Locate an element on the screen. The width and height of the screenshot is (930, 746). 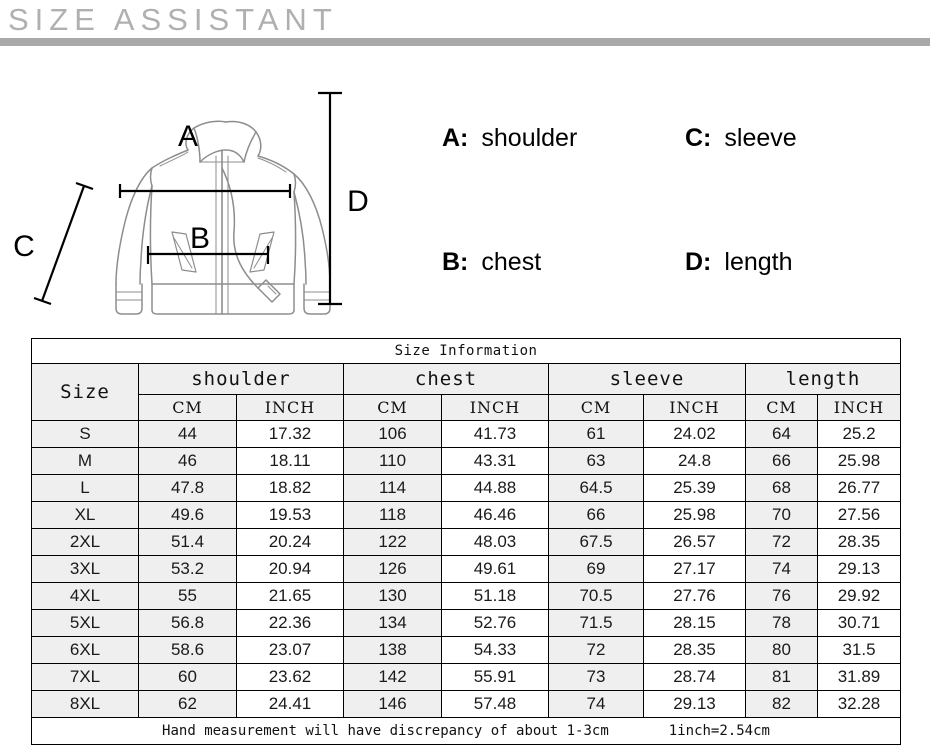
cell-size: 8XL is located at coordinates (85, 704).